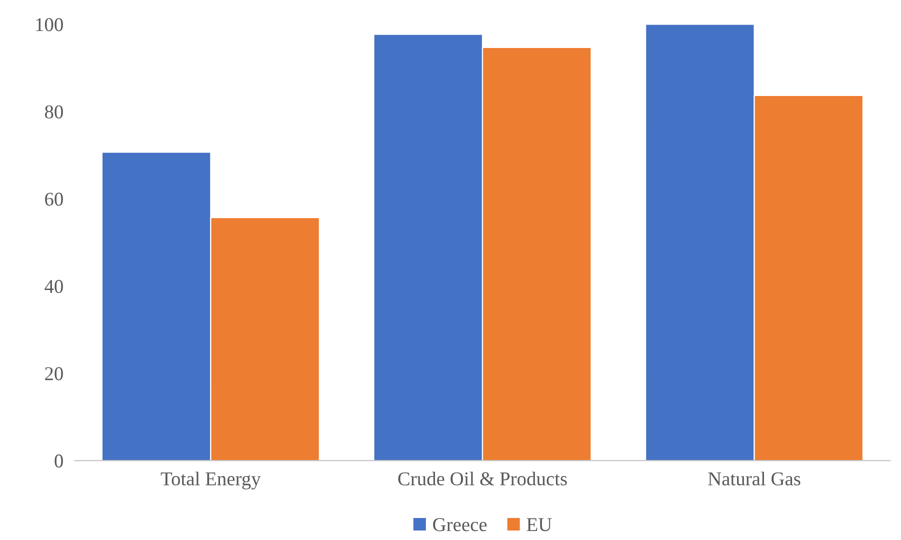 The image size is (901, 540). Describe the element at coordinates (49, 25) in the screenshot. I see `y-tick-label: 100` at that location.